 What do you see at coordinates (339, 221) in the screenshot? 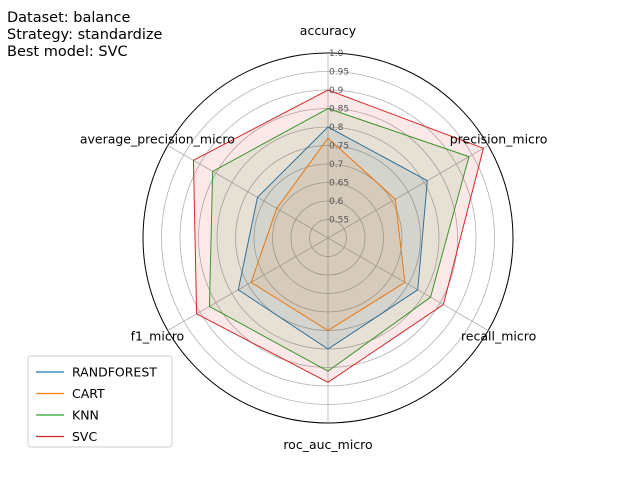
I see `radial-tick-label: 0.55` at bounding box center [339, 221].